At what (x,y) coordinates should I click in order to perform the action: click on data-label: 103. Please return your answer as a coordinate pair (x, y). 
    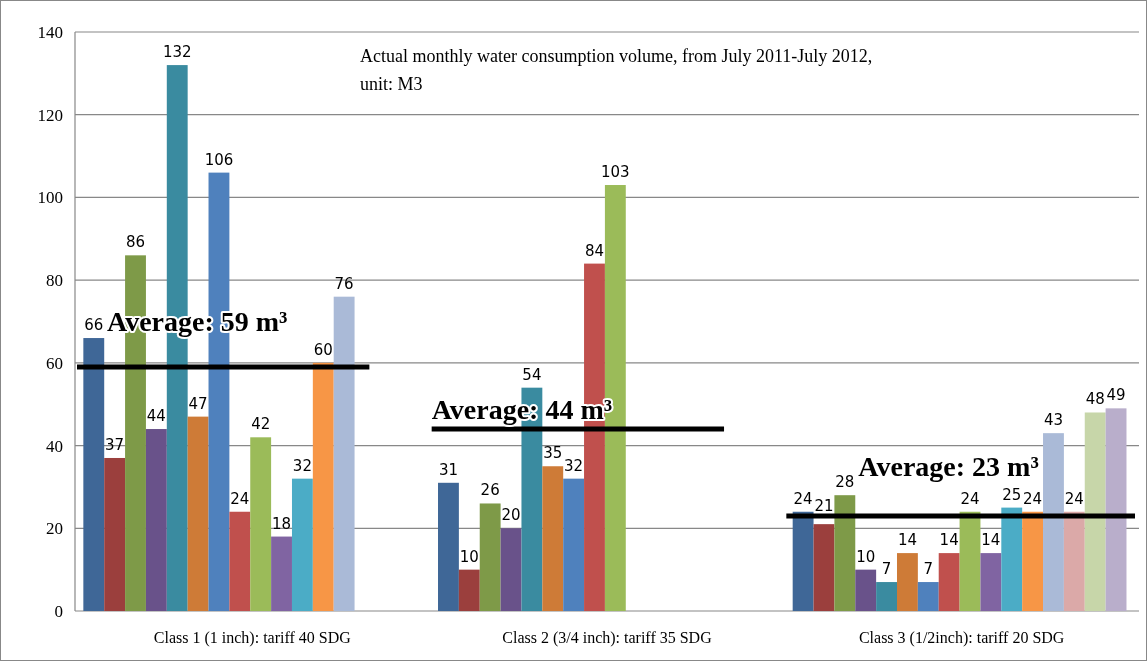
    Looking at the image, I should click on (615, 172).